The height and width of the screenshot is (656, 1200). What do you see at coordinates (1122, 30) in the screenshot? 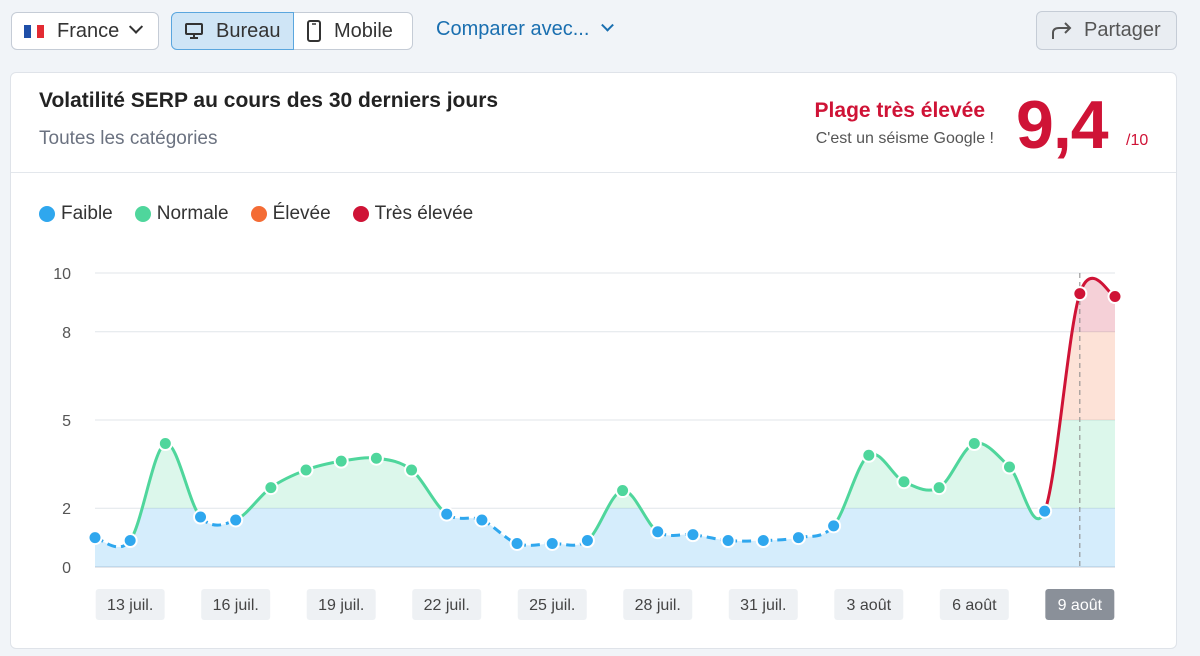
I see `share-label: Partager` at bounding box center [1122, 30].